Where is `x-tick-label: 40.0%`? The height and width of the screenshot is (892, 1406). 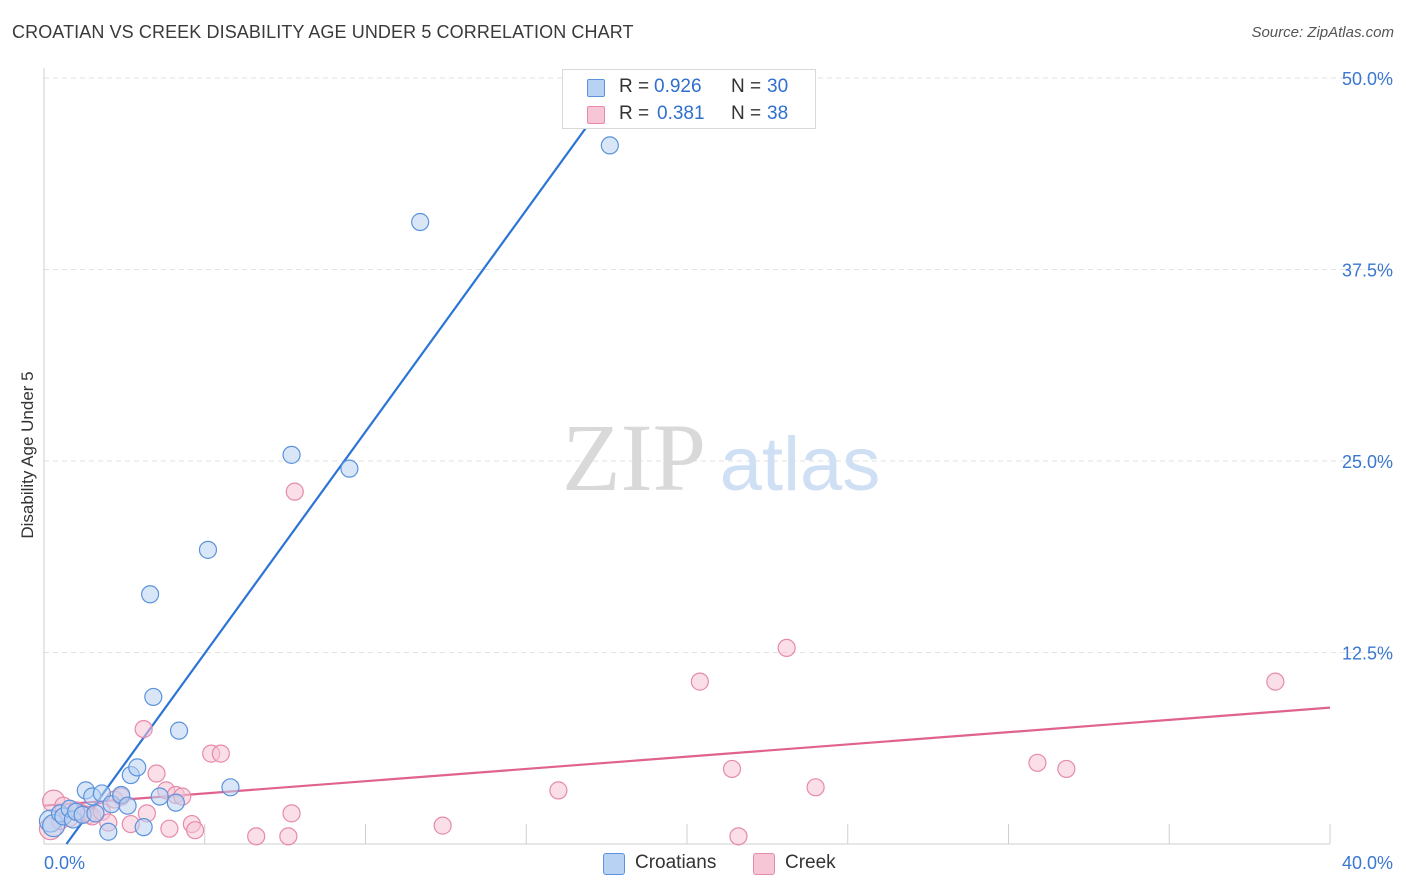 x-tick-label: 40.0% is located at coordinates (1367, 863).